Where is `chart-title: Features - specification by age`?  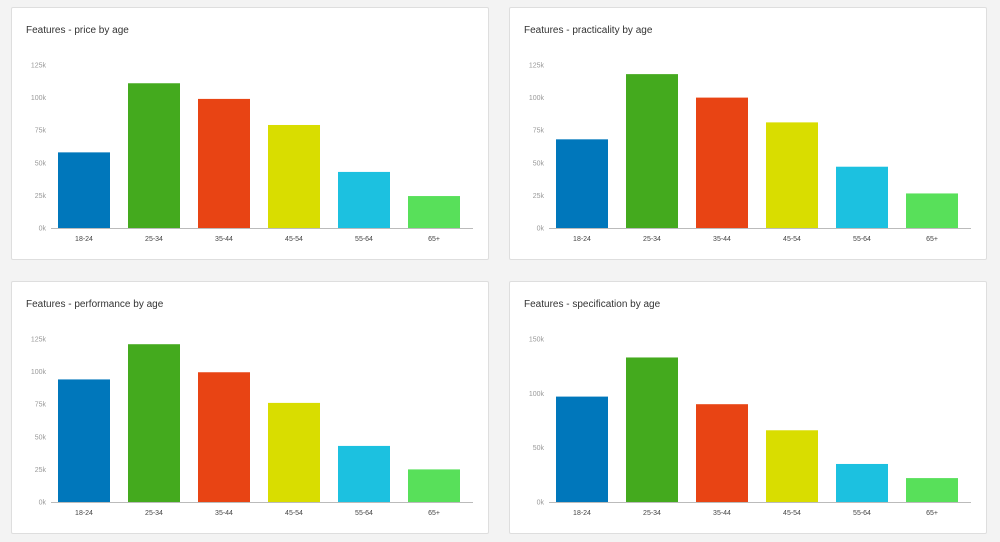
chart-title: Features - specification by age is located at coordinates (592, 304).